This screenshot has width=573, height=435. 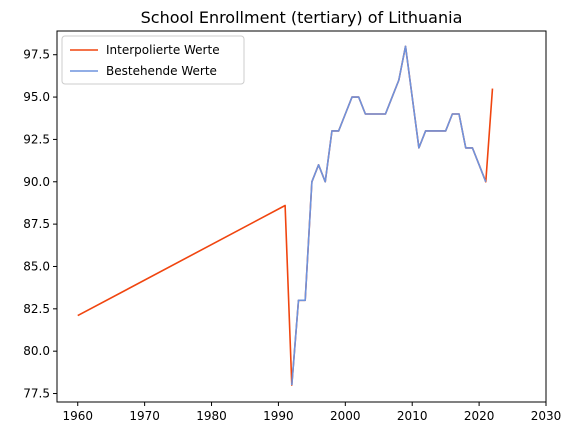 What do you see at coordinates (163, 50) in the screenshot?
I see `legend-label-1: Interpolierte Werte` at bounding box center [163, 50].